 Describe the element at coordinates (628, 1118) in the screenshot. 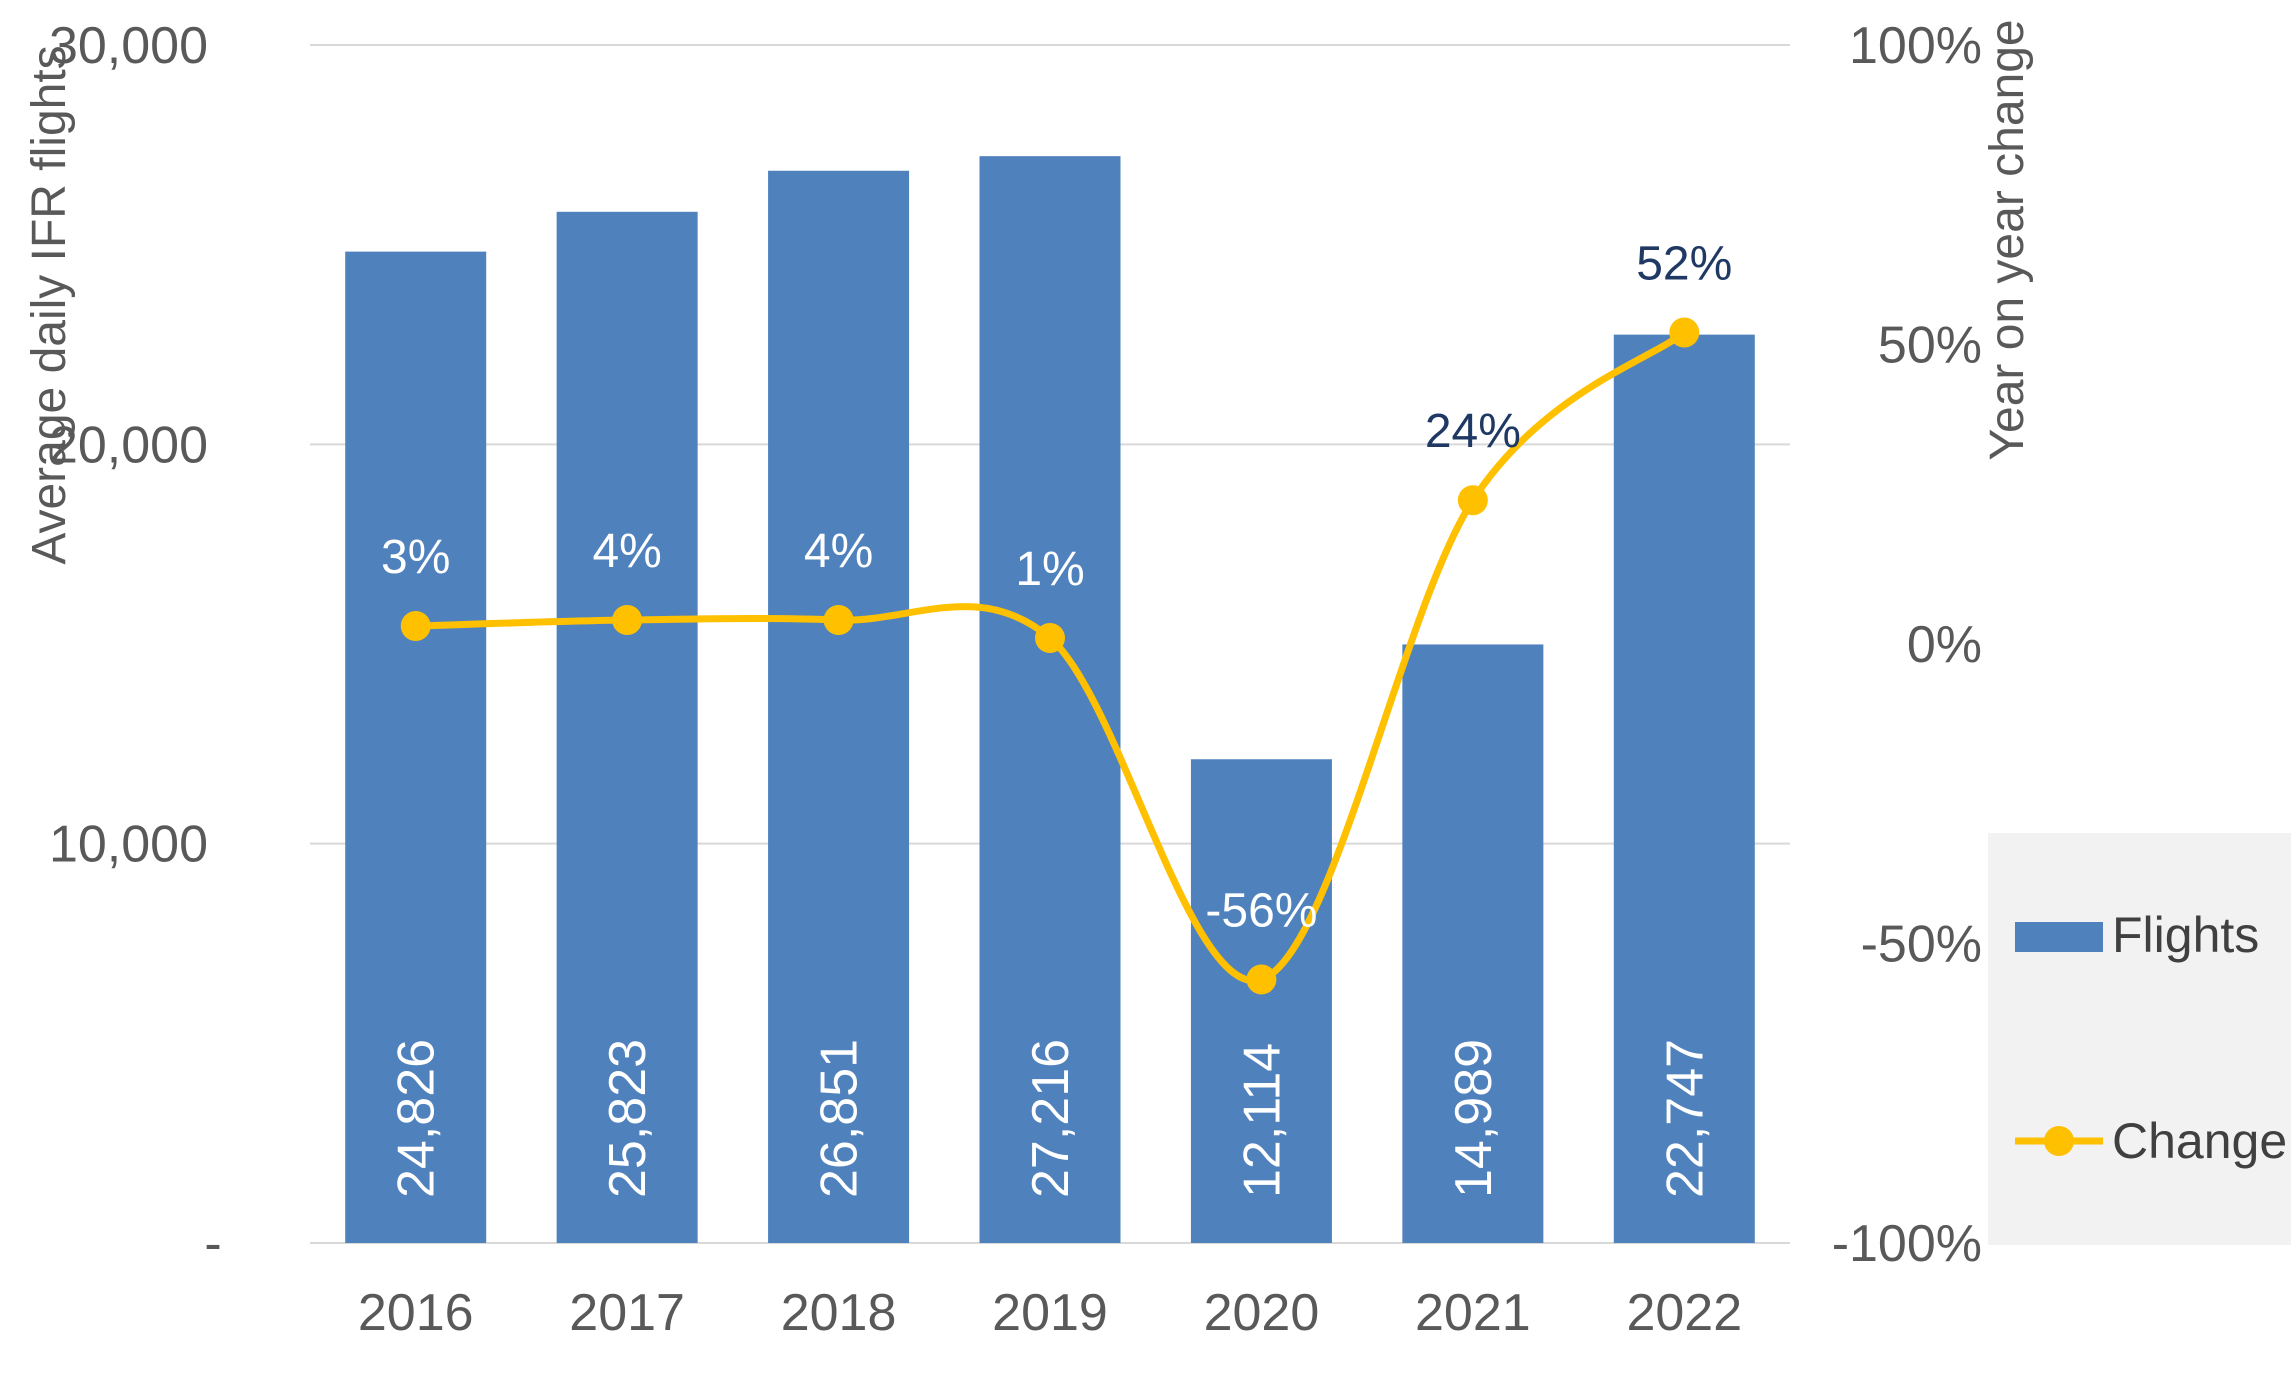

I see `bar-value-label-2017: 25,823` at that location.